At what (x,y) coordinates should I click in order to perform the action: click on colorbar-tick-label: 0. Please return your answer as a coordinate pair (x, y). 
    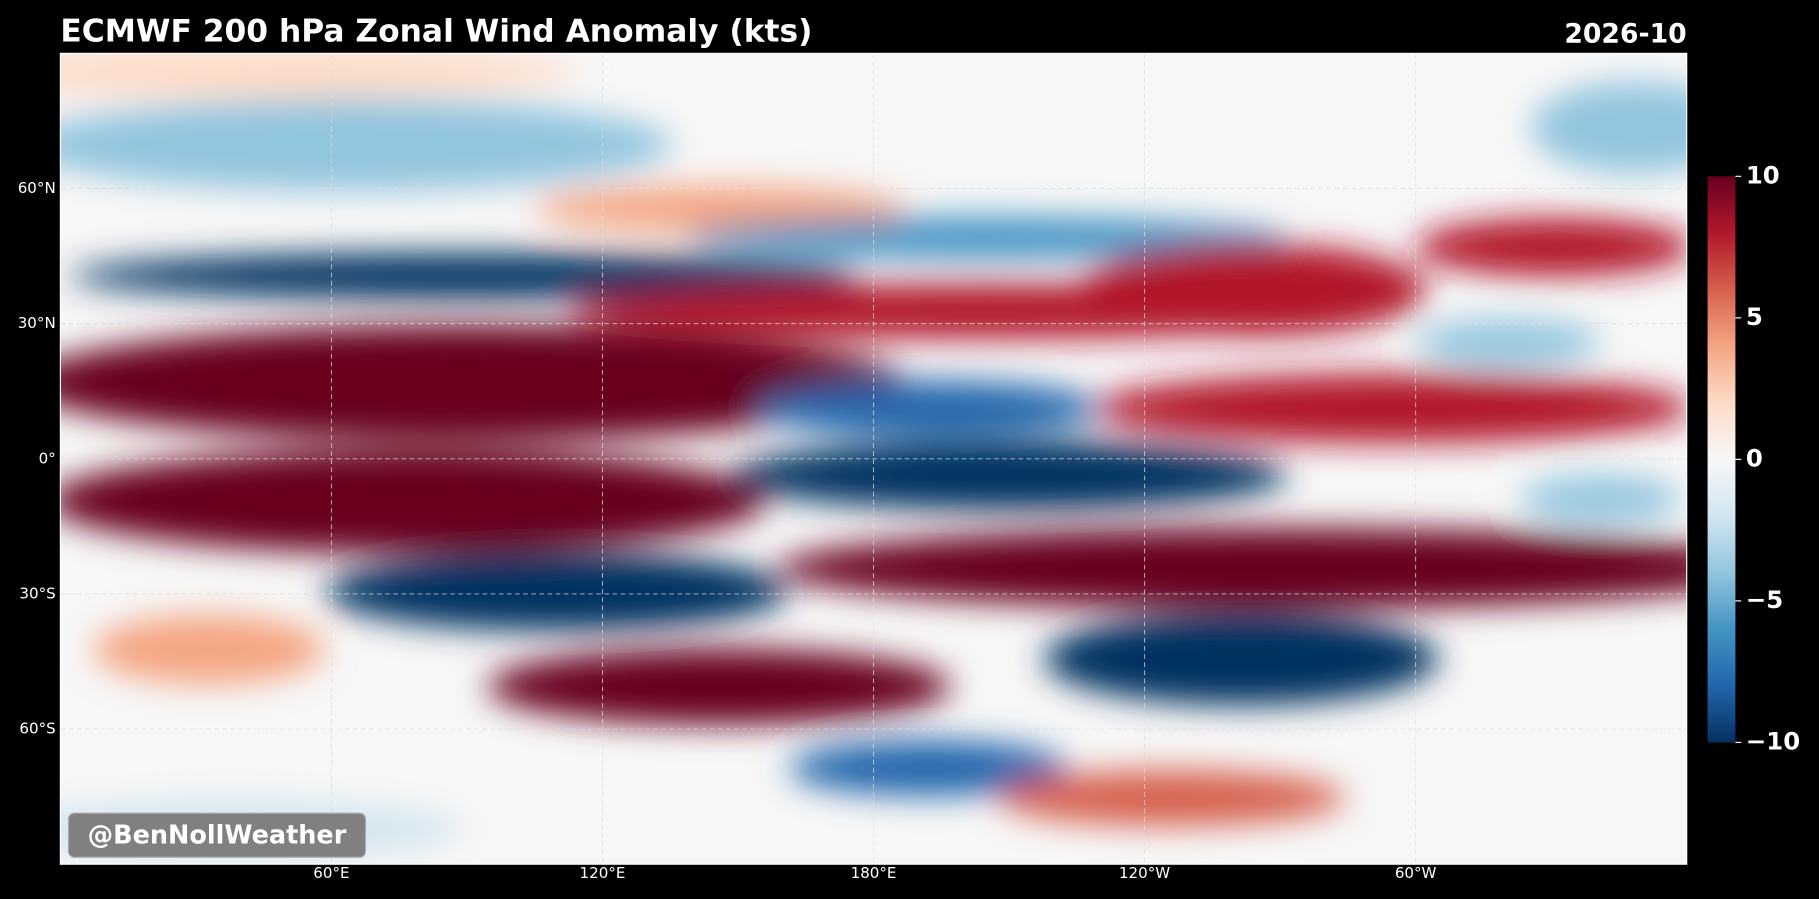
    Looking at the image, I should click on (1754, 457).